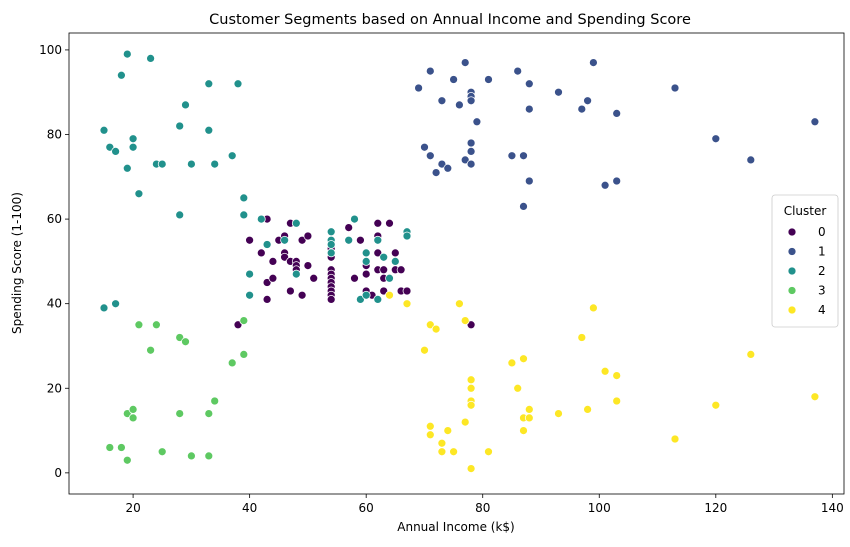  What do you see at coordinates (805, 211) in the screenshot?
I see `legend-title: Cluster` at bounding box center [805, 211].